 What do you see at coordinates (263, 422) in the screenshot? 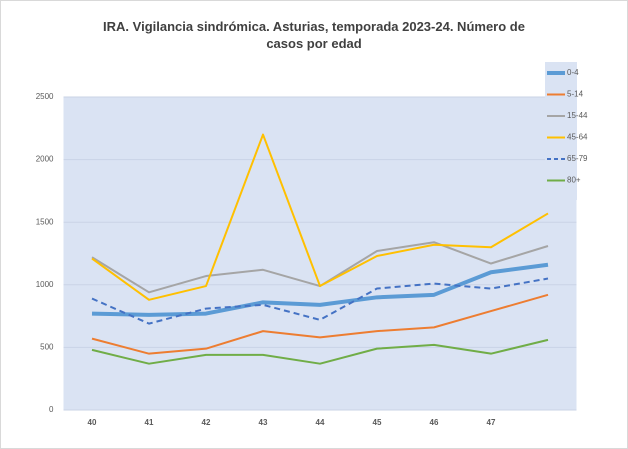
I see `x-tick-label: 43` at bounding box center [263, 422].